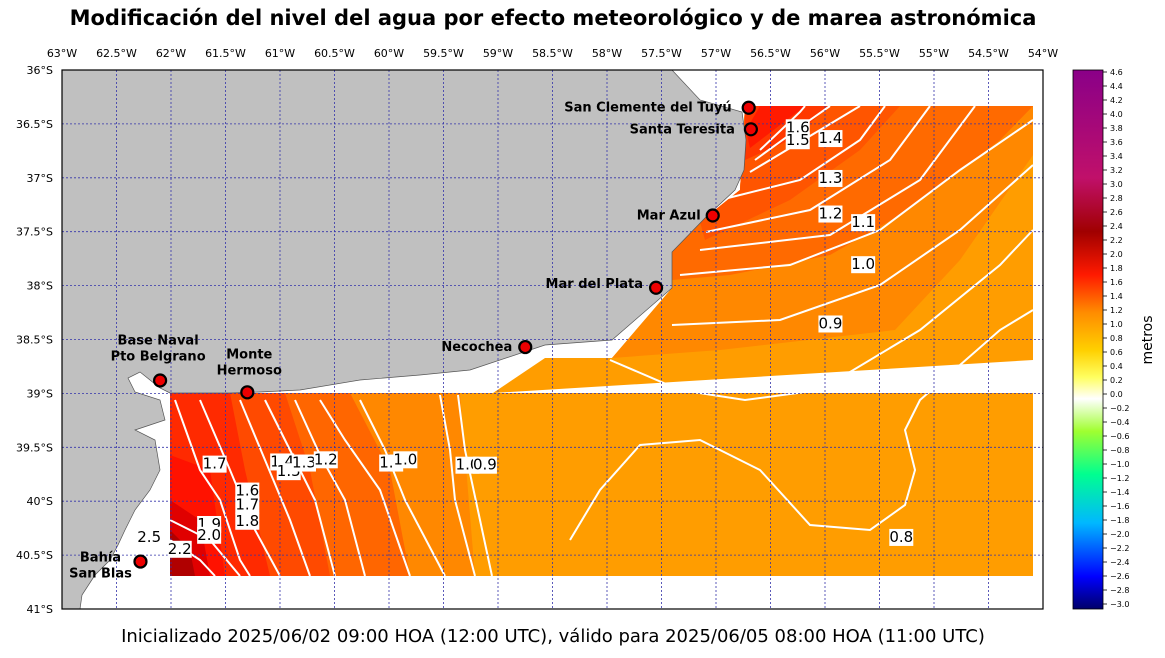  I want to click on station-label: Bahía San Blas, so click(100, 566).